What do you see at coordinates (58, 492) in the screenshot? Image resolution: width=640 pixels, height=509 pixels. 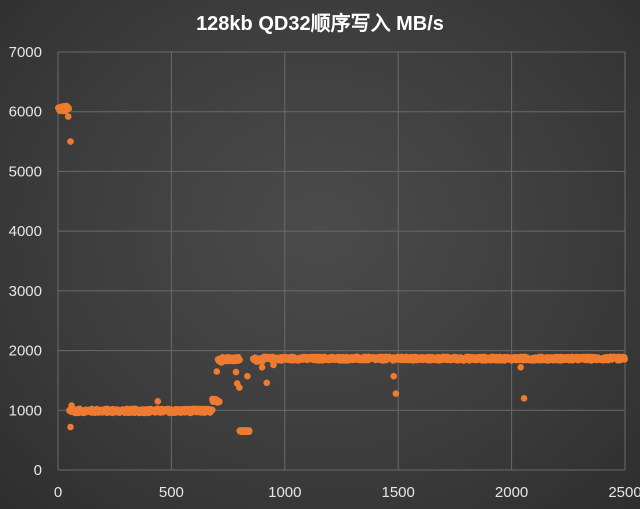 I see `x-tick-label: 0` at bounding box center [58, 492].